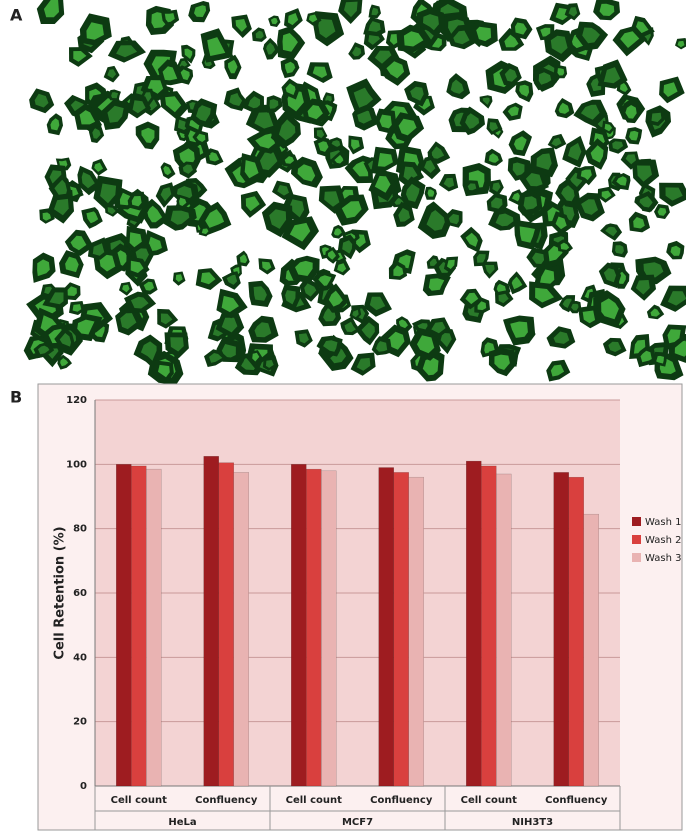 The image size is (686, 833). I want to click on y-axis-title: Cell Retention (%), so click(60, 592).